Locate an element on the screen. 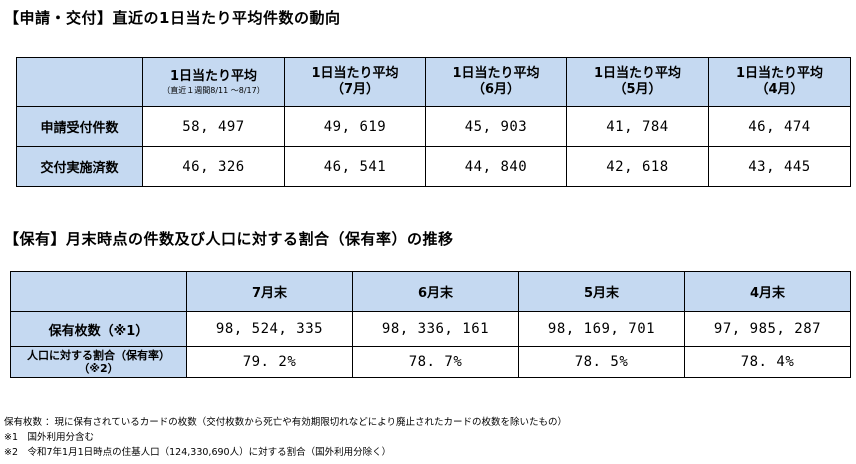  table-cell: 45, 903 is located at coordinates (496, 126).